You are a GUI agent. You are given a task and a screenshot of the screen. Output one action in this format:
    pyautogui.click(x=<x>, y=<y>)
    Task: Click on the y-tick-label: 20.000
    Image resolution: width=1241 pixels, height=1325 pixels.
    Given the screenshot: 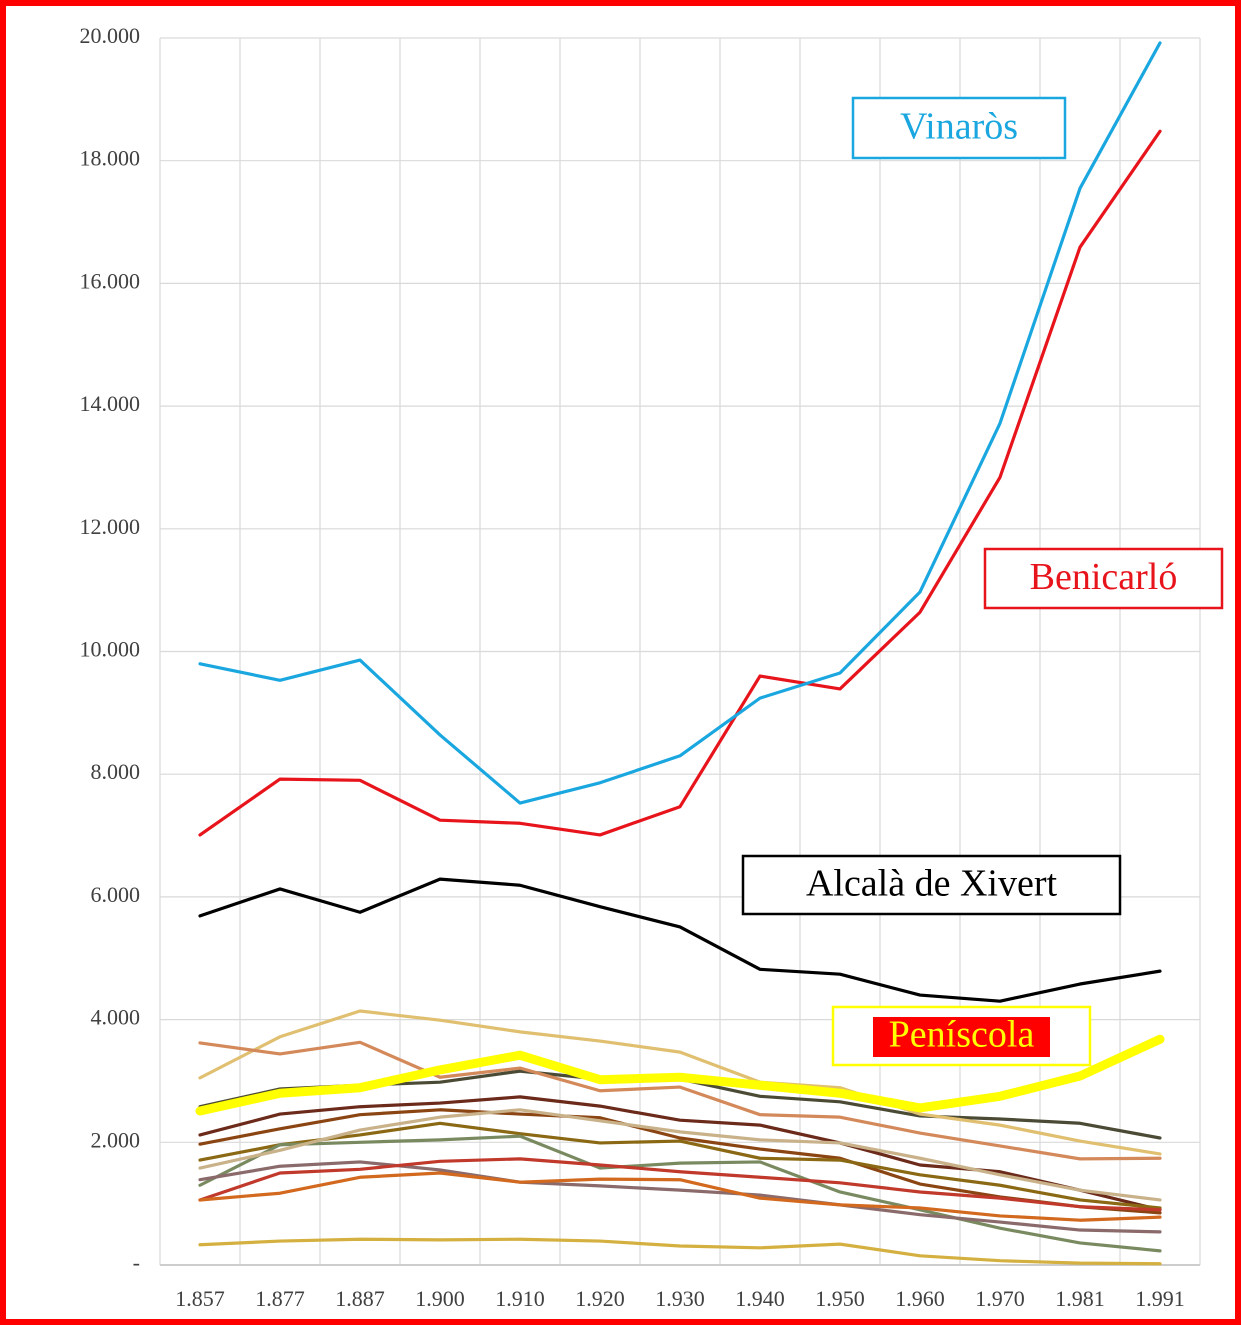 What is the action you would take?
    pyautogui.click(x=110, y=35)
    